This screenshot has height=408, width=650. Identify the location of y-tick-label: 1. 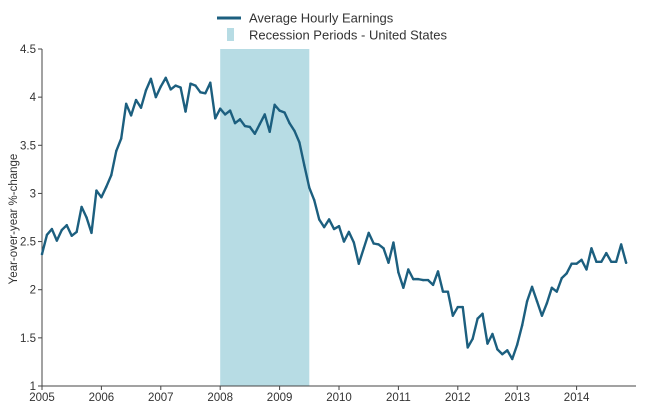
(33, 387).